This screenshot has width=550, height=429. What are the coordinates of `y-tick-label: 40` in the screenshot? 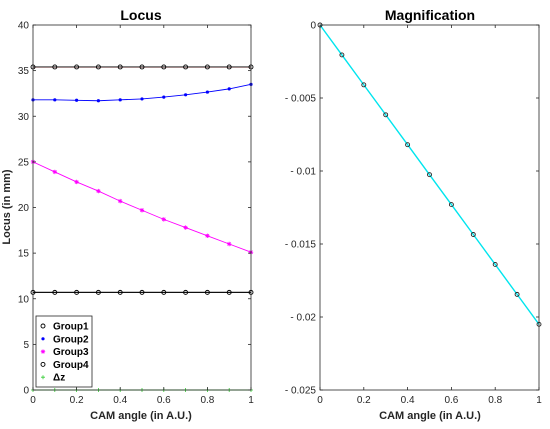 It's located at (24, 26).